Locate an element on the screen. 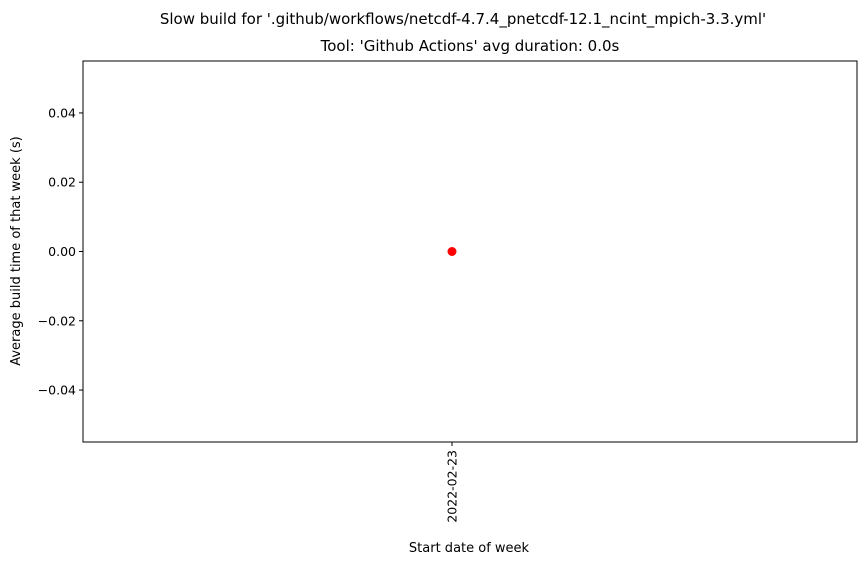  data-points is located at coordinates (452, 251).